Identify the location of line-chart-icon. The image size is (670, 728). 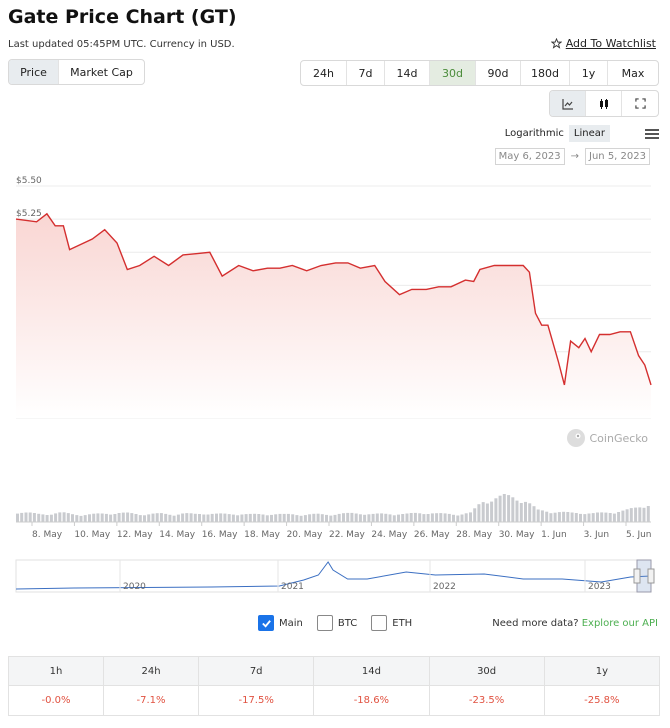
(567, 104).